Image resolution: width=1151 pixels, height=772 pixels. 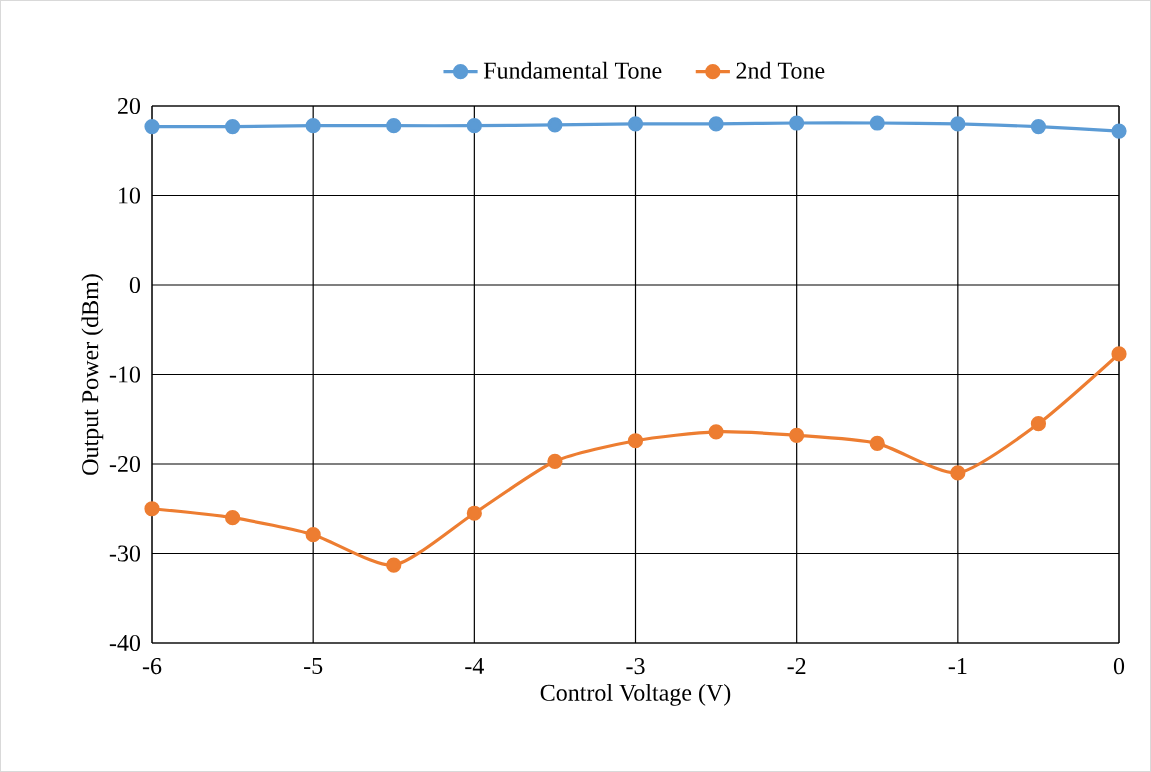 What do you see at coordinates (125, 643) in the screenshot?
I see `y-tick-label: -40` at bounding box center [125, 643].